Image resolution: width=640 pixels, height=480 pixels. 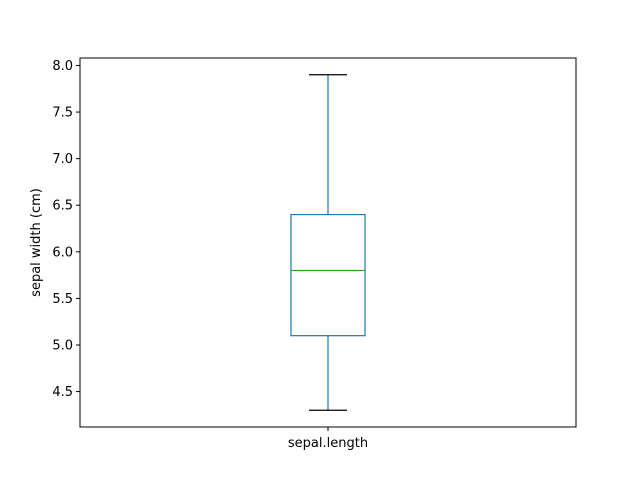 I want to click on y-tick-label: 5.0, so click(x=62, y=346).